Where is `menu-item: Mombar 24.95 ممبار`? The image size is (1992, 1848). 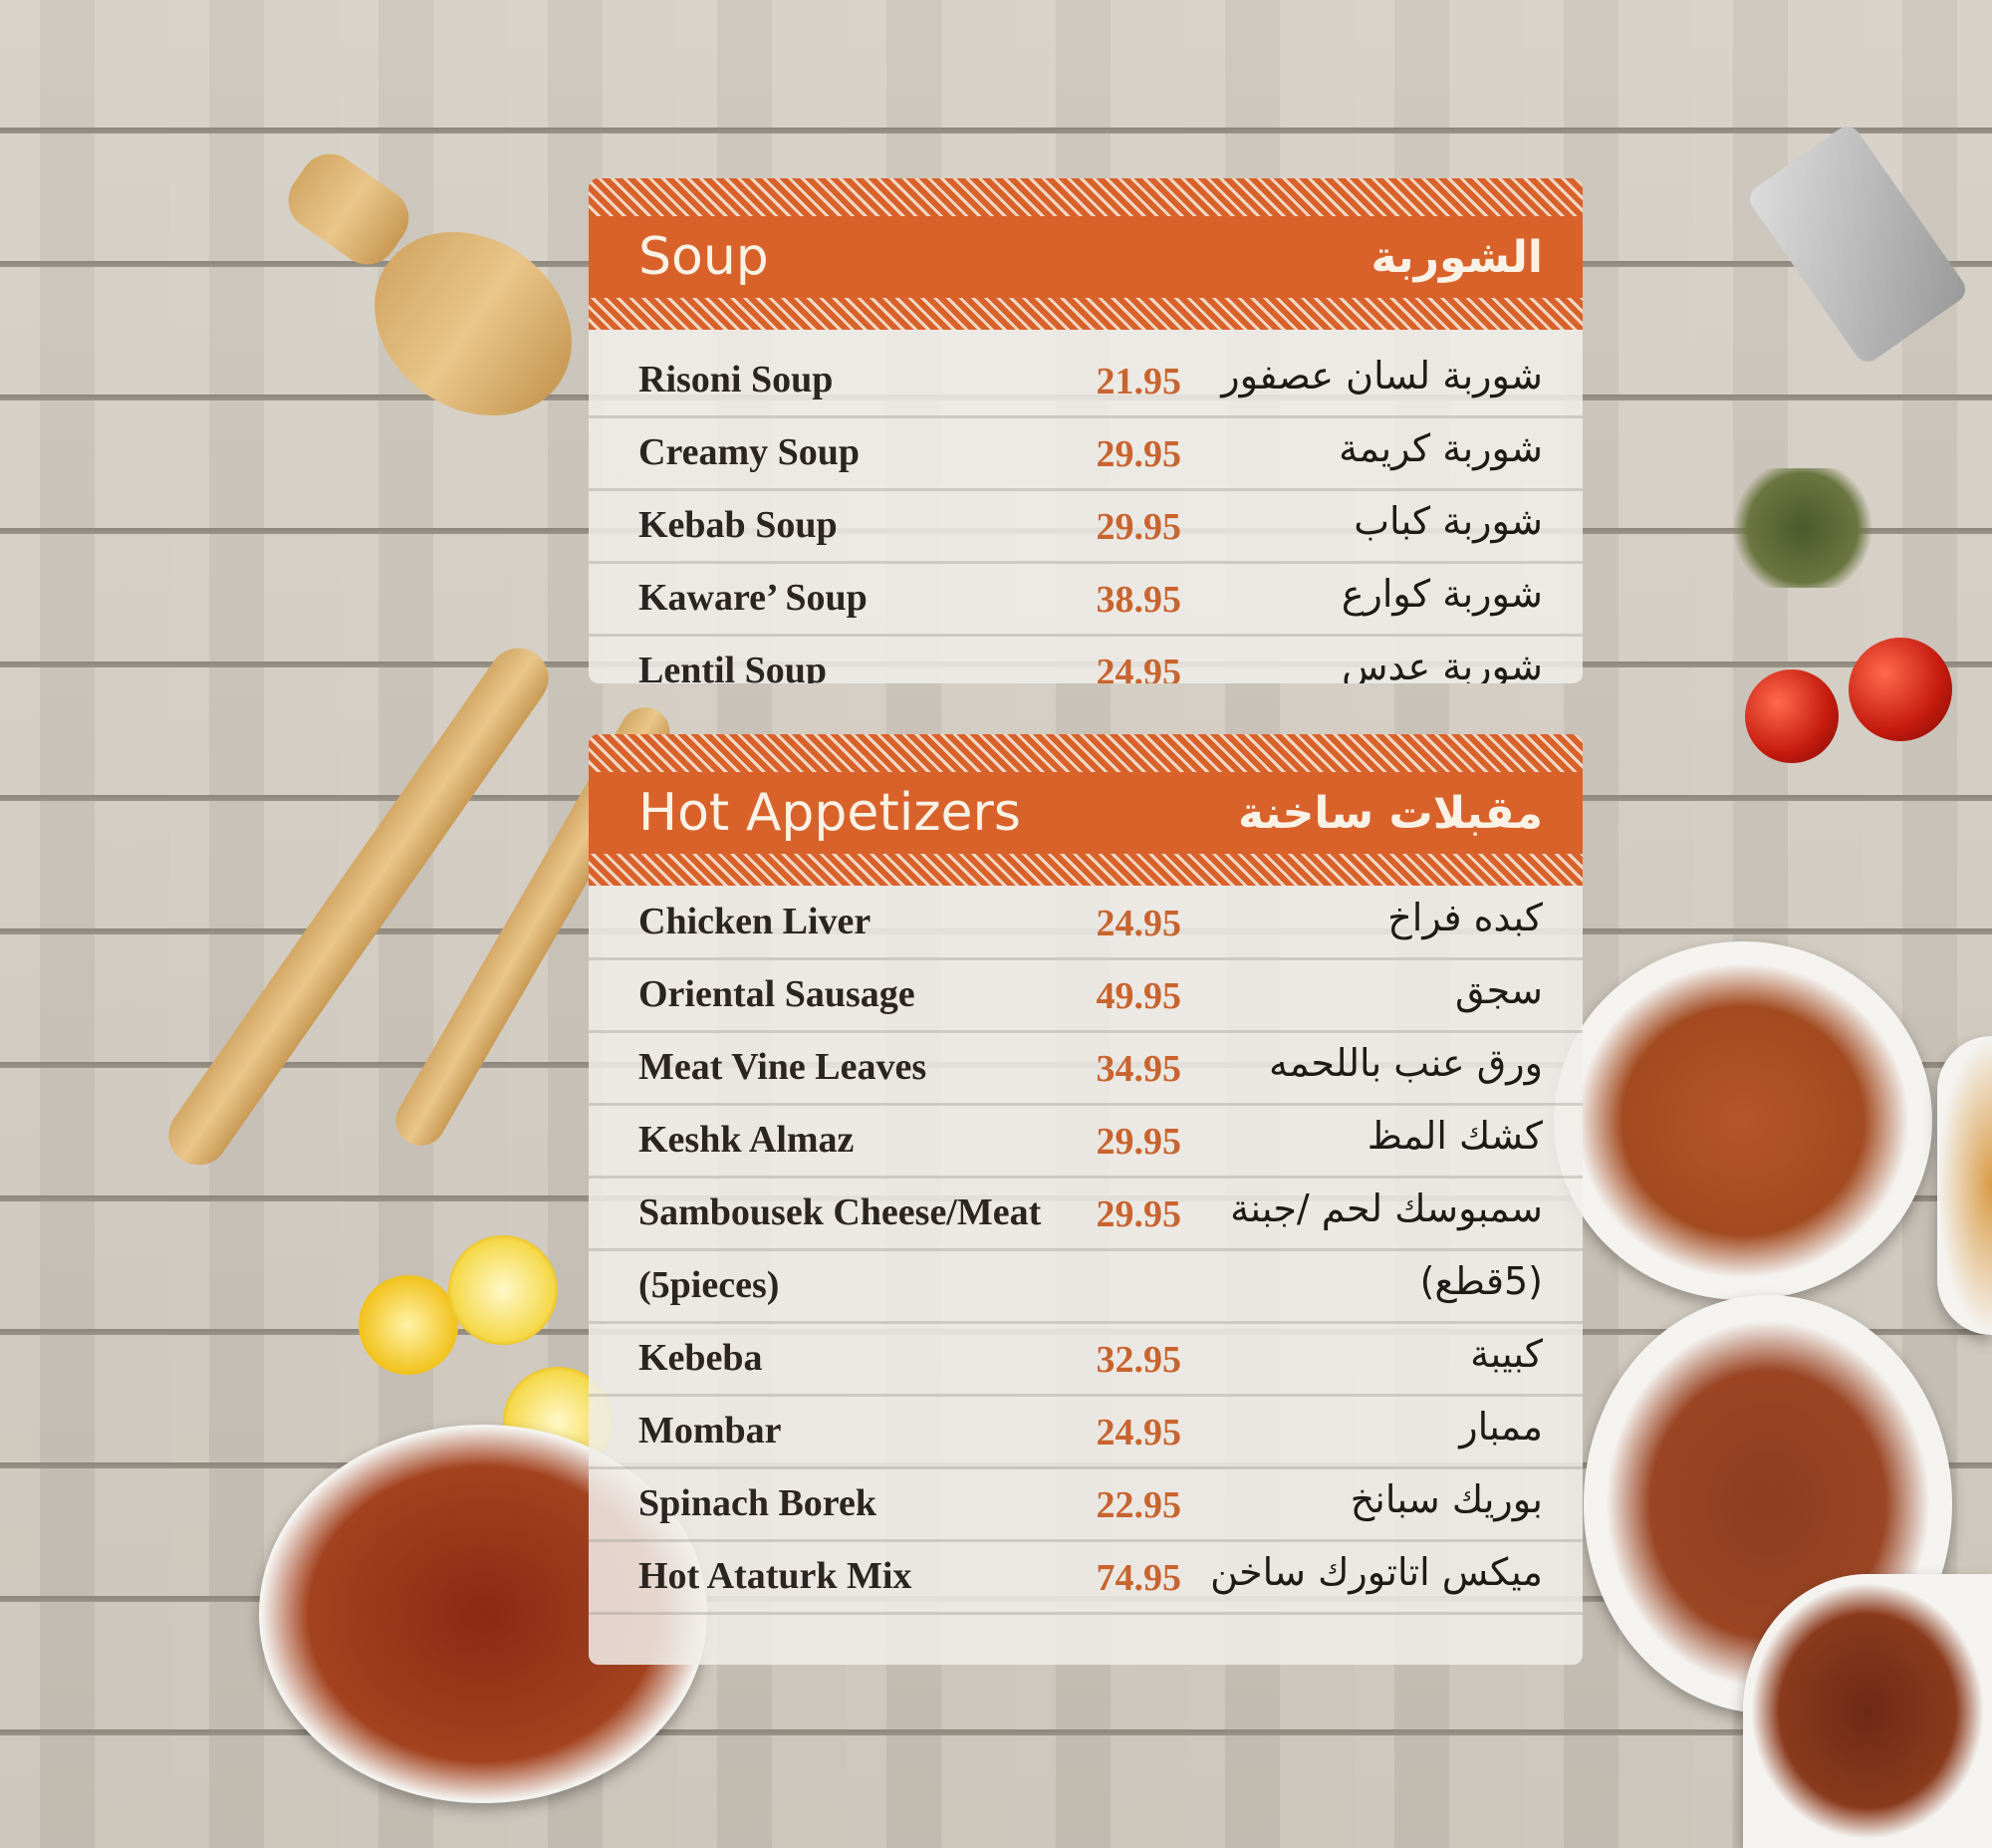 menu-item: Mombar 24.95 ممبار is located at coordinates (1086, 1433).